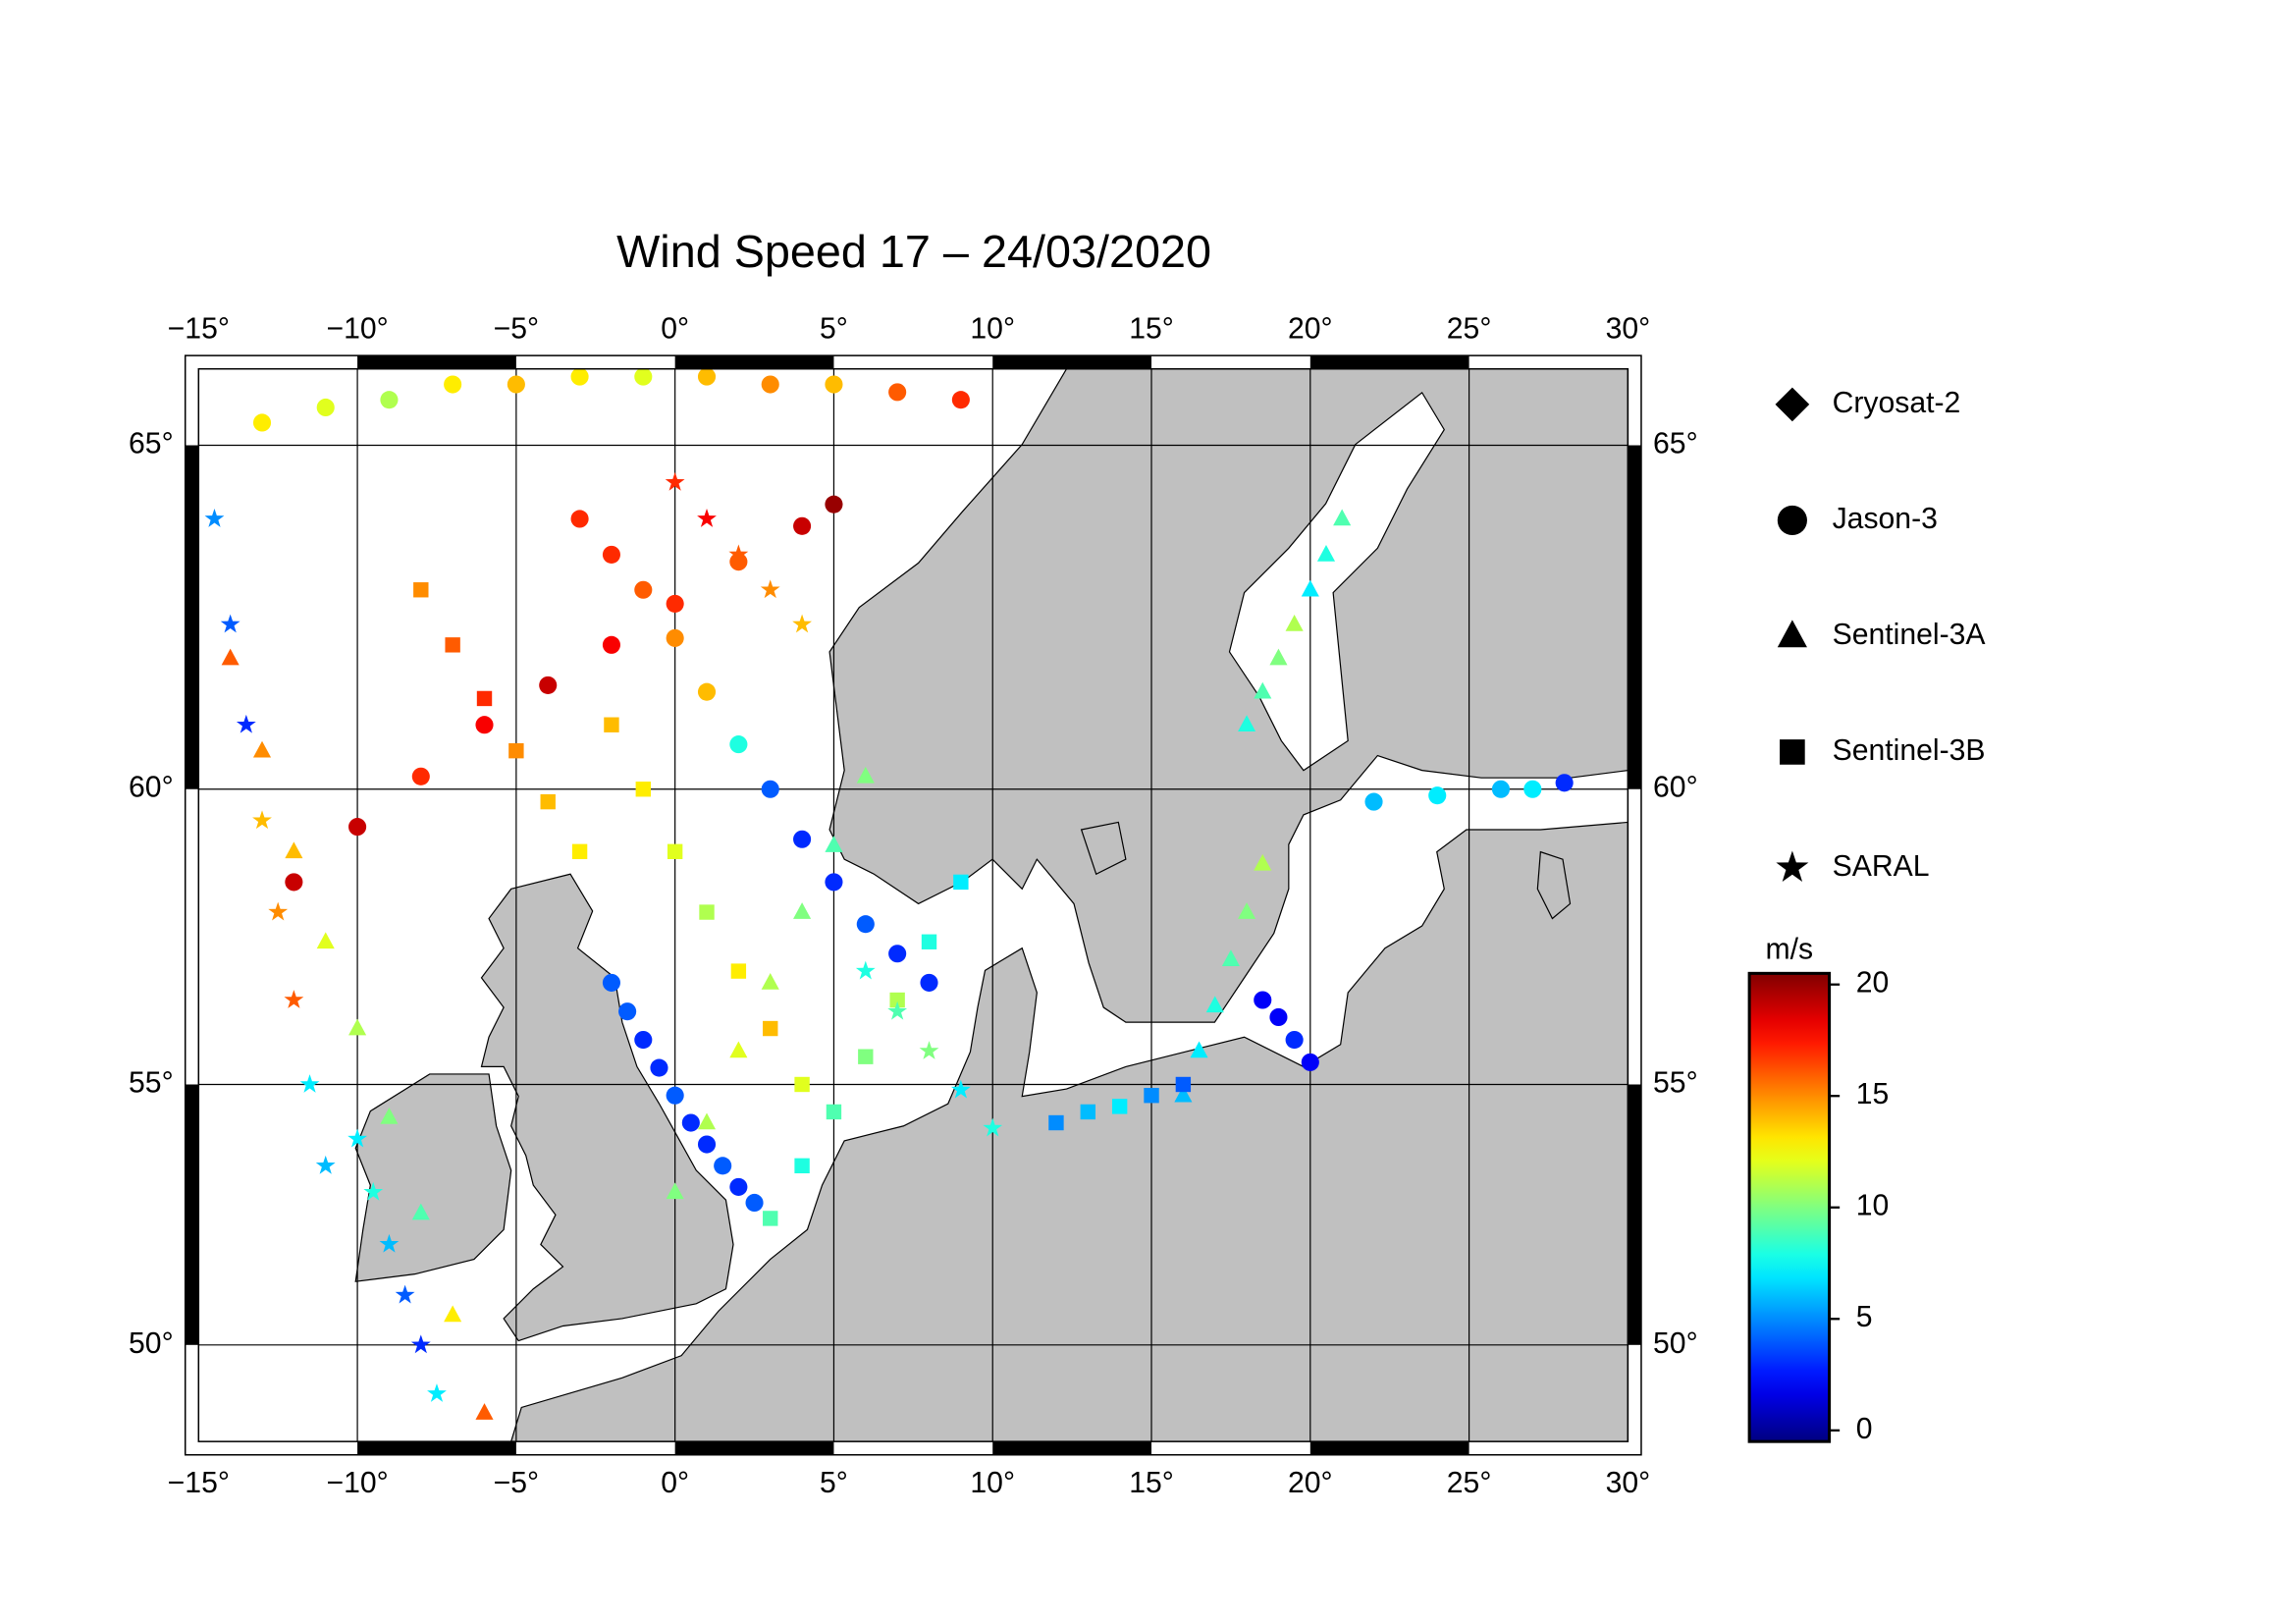 The width and height of the screenshot is (2296, 1623). I want to click on y-tick-label: 60°, so click(151, 788).